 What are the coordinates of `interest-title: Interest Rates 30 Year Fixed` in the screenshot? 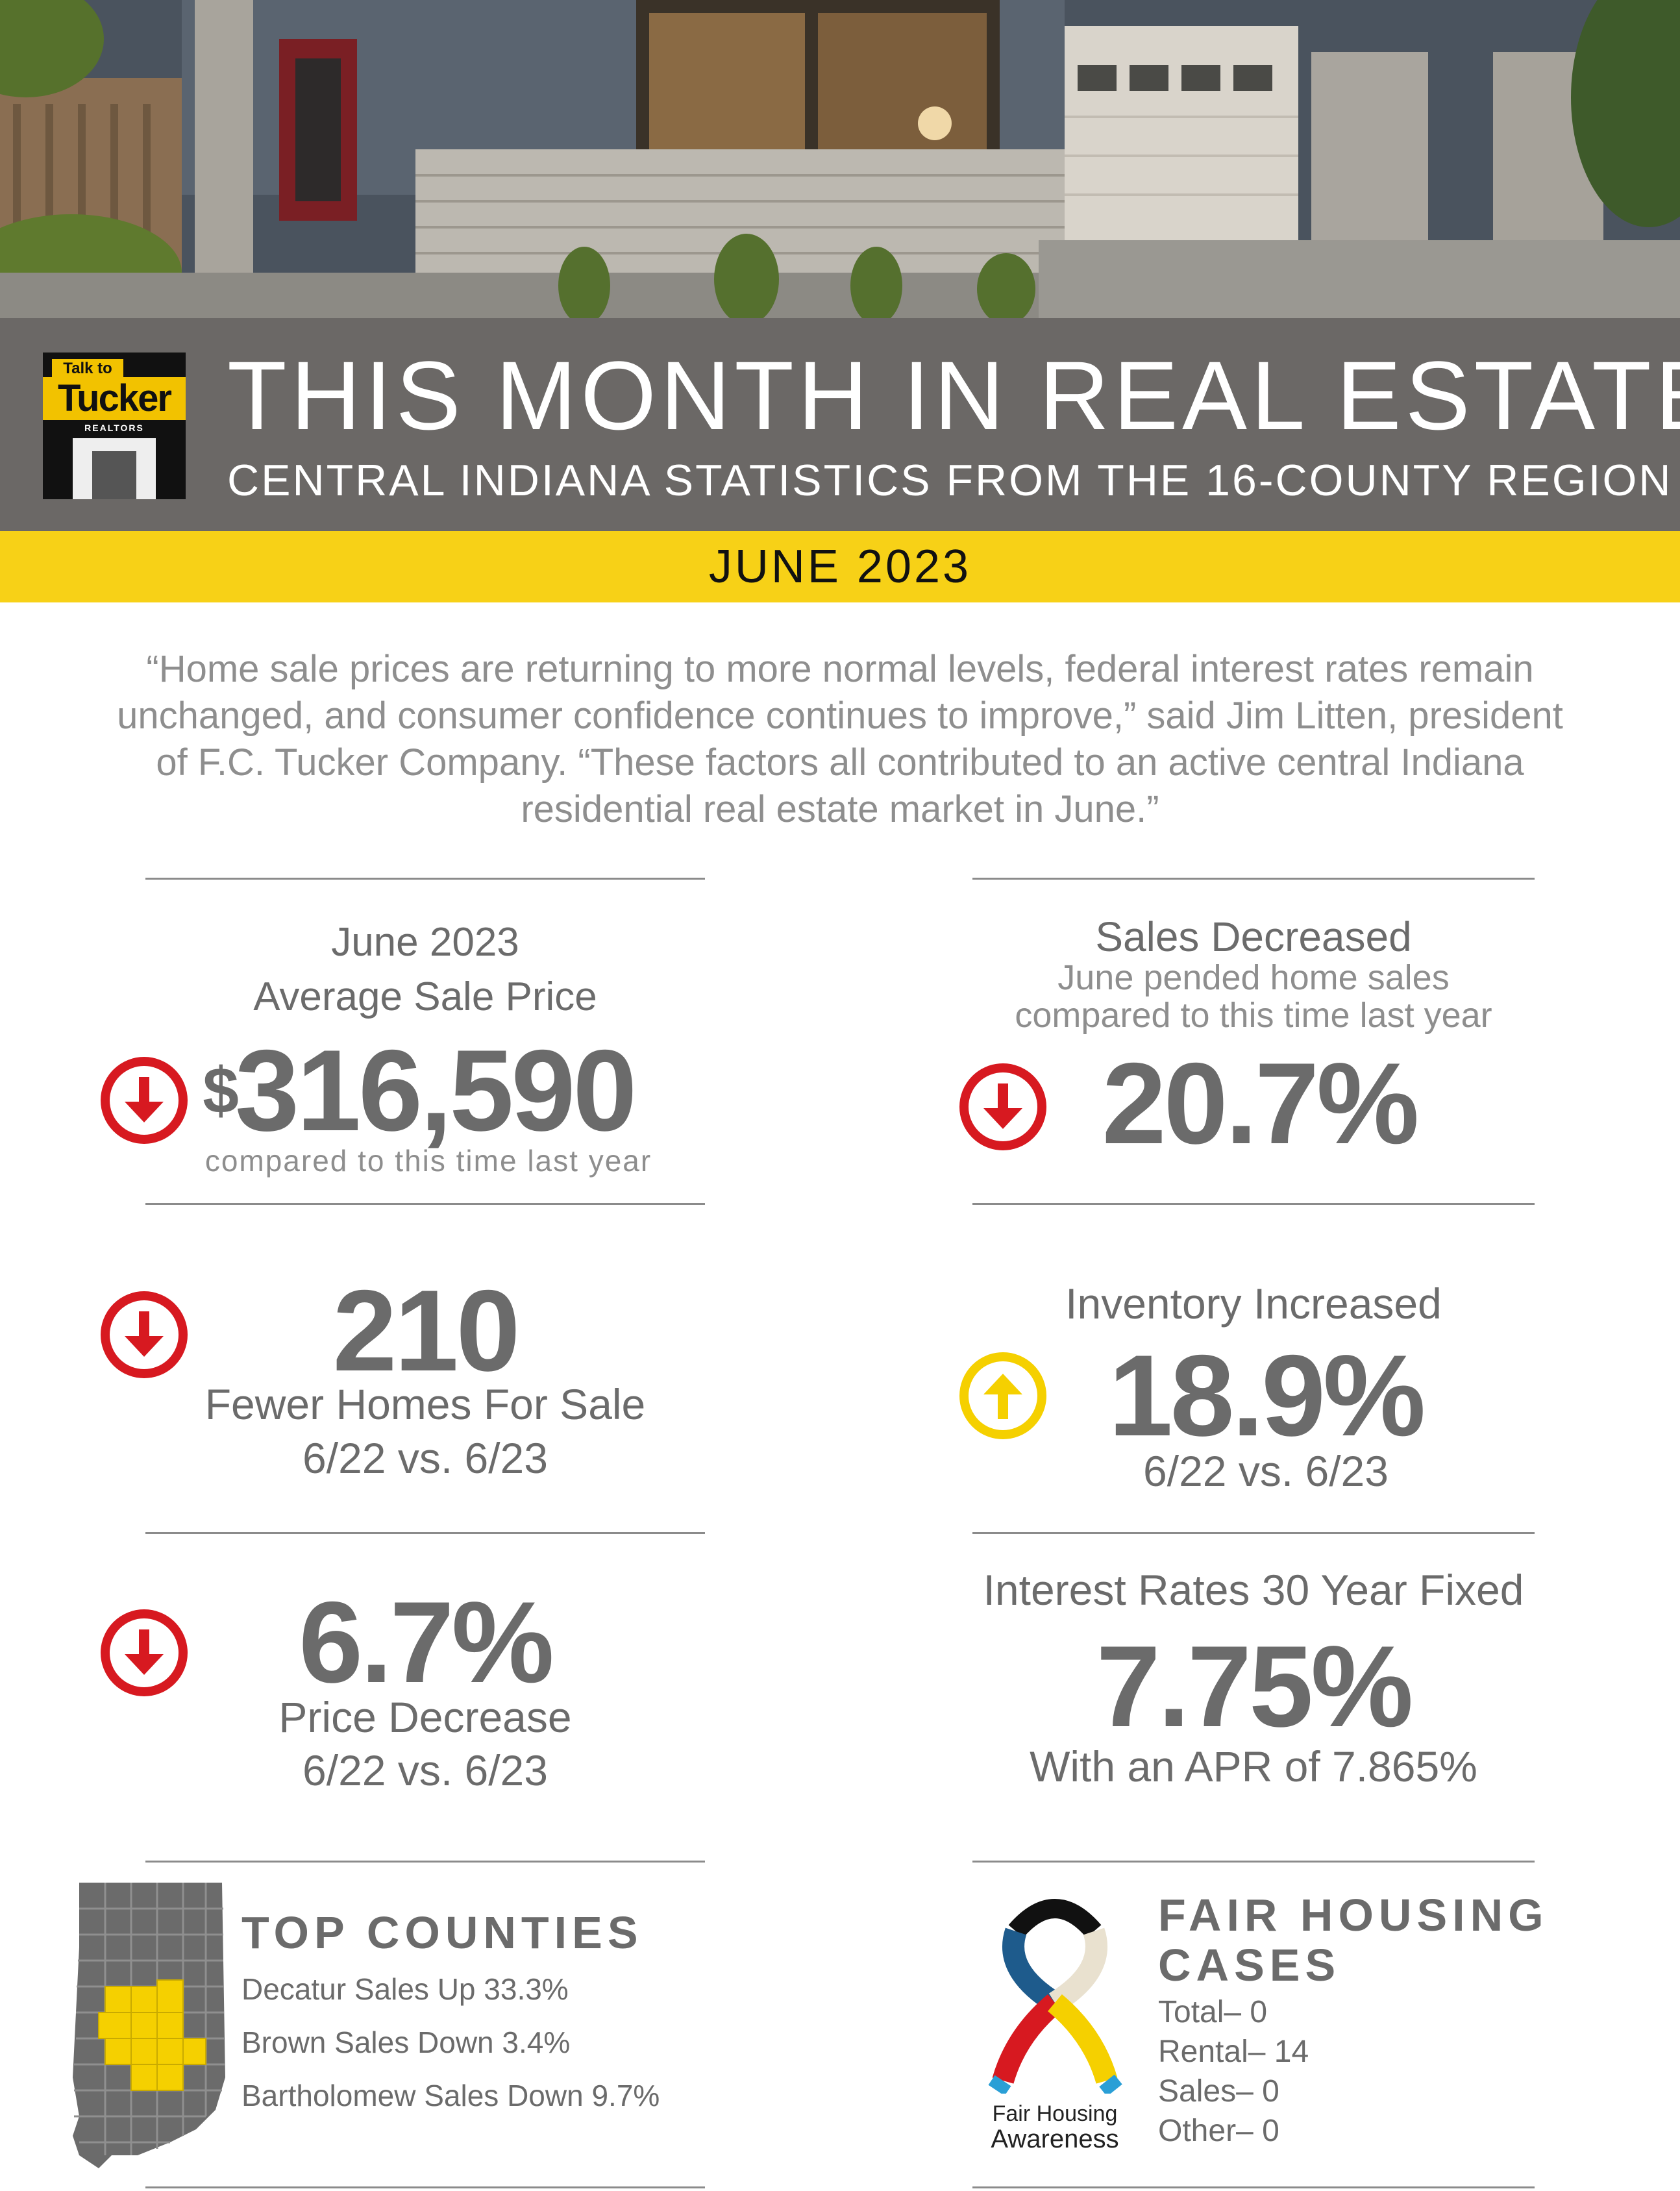 It's located at (1254, 1590).